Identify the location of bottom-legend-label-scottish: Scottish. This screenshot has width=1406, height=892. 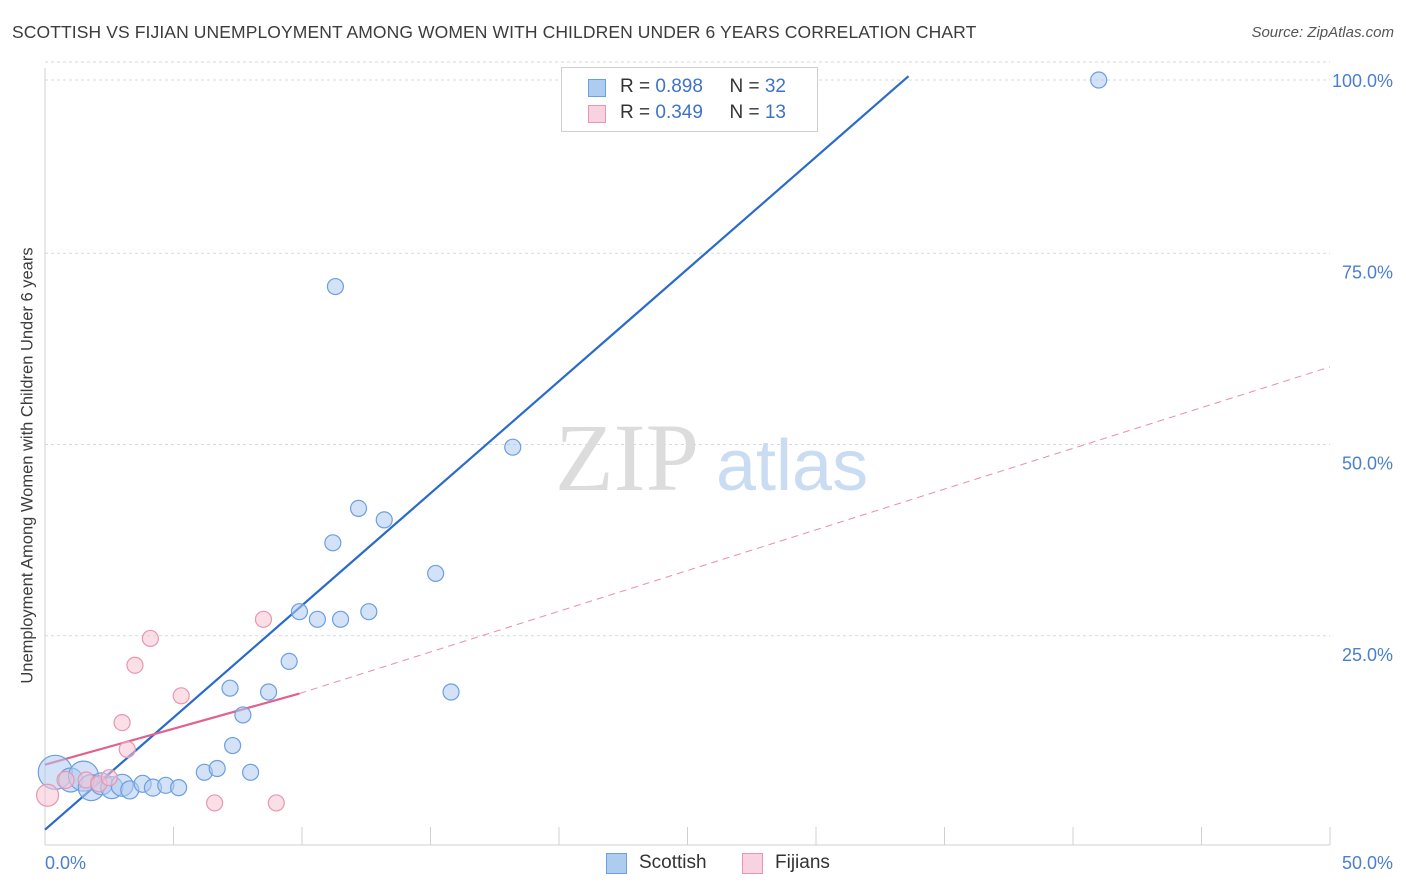
(673, 862).